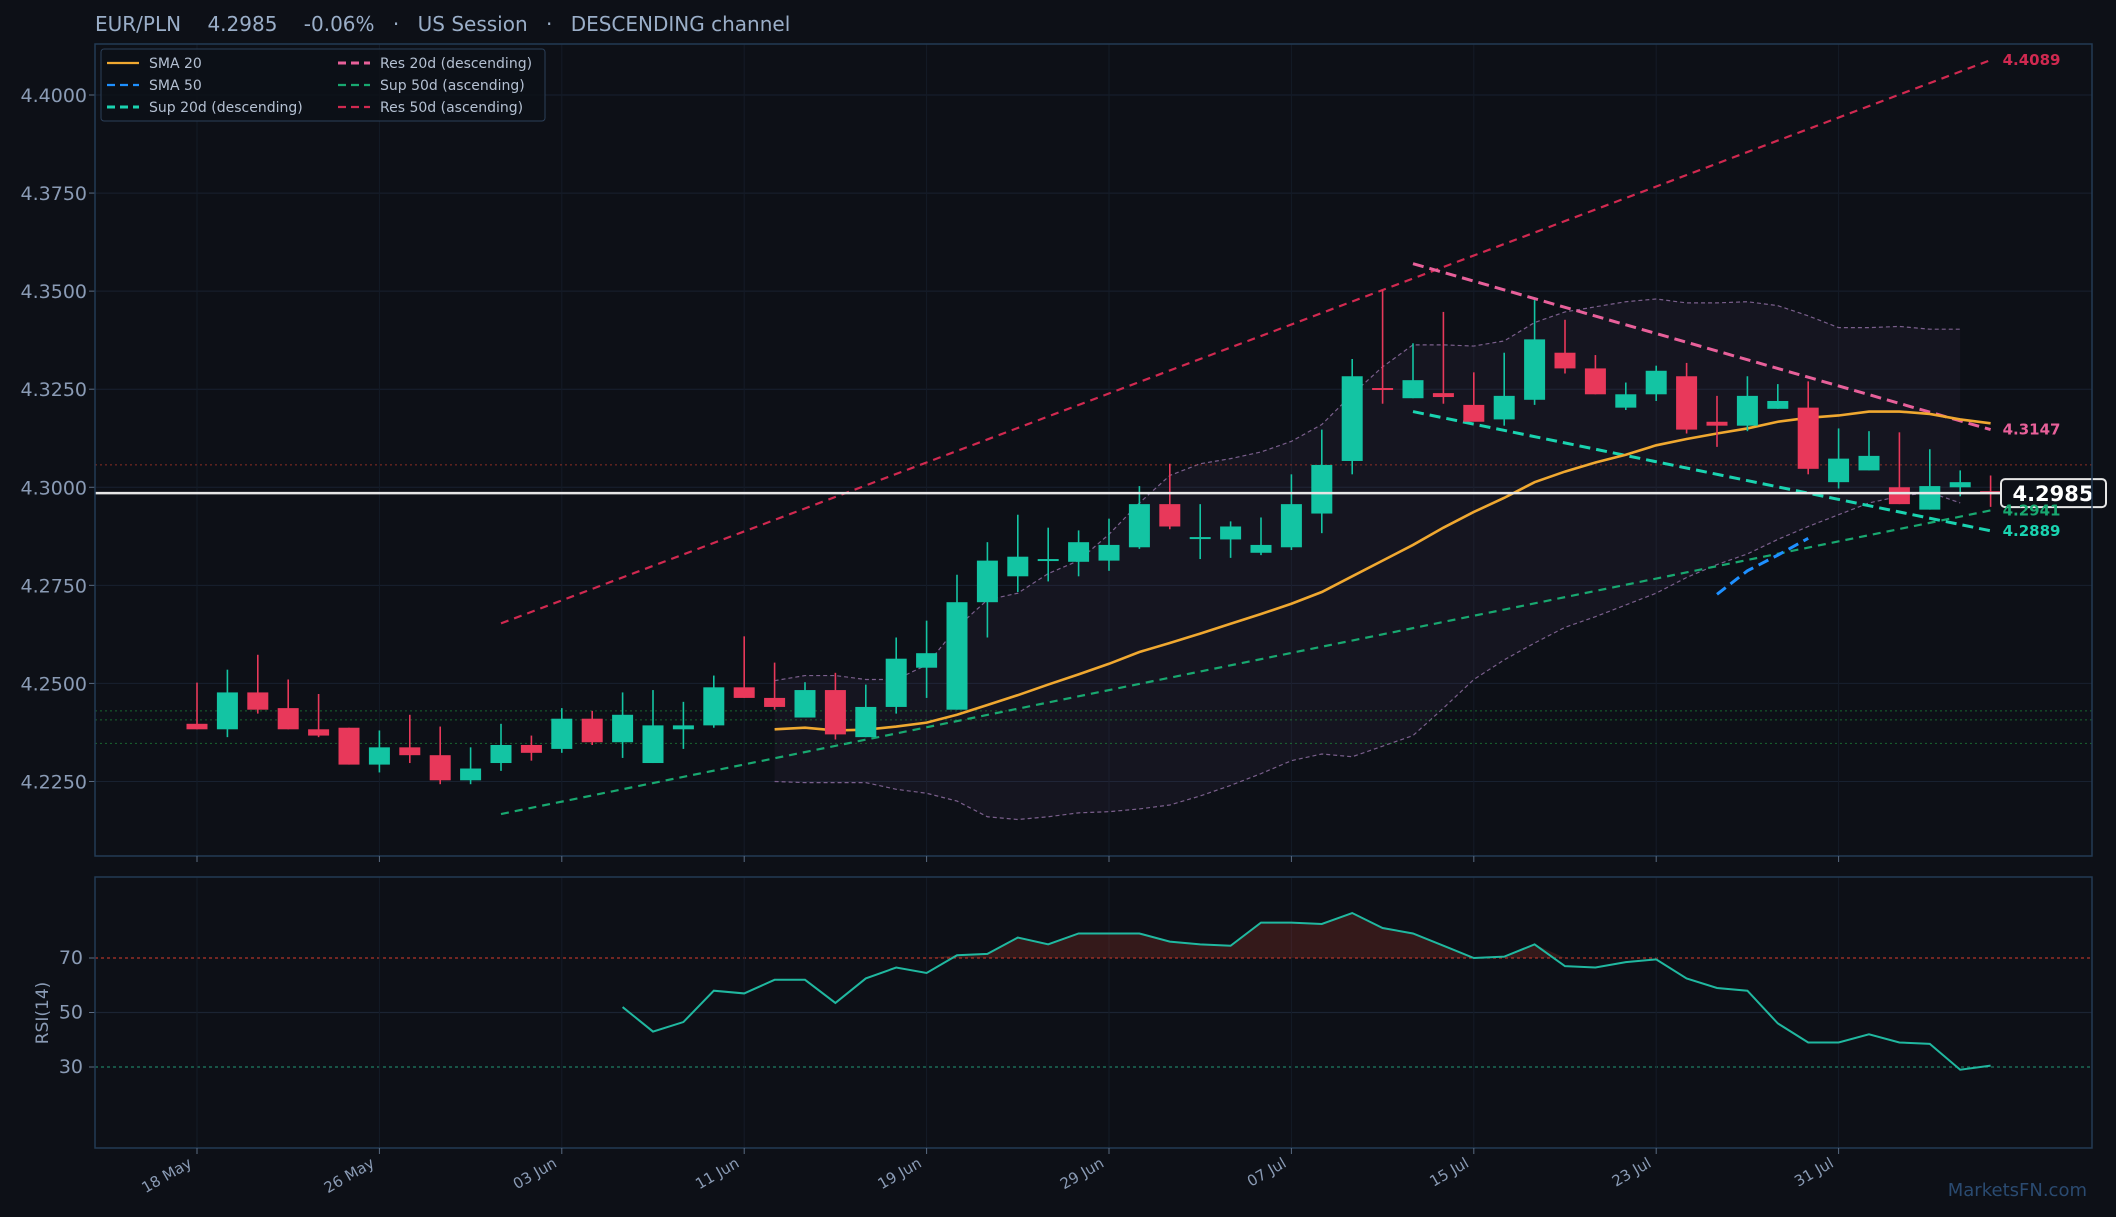  I want to click on current-price-box, so click(2053, 493).